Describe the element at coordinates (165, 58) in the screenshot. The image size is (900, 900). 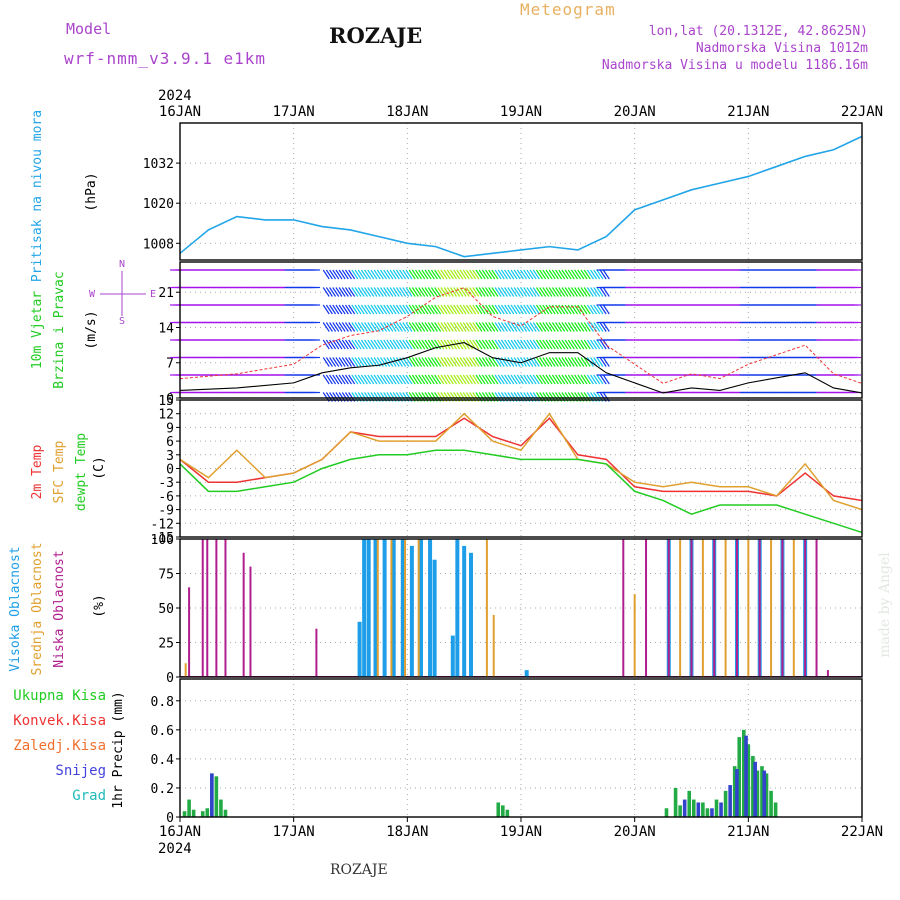
I see `model-name: wrf-nmm_v3.9.1 e1km` at that location.